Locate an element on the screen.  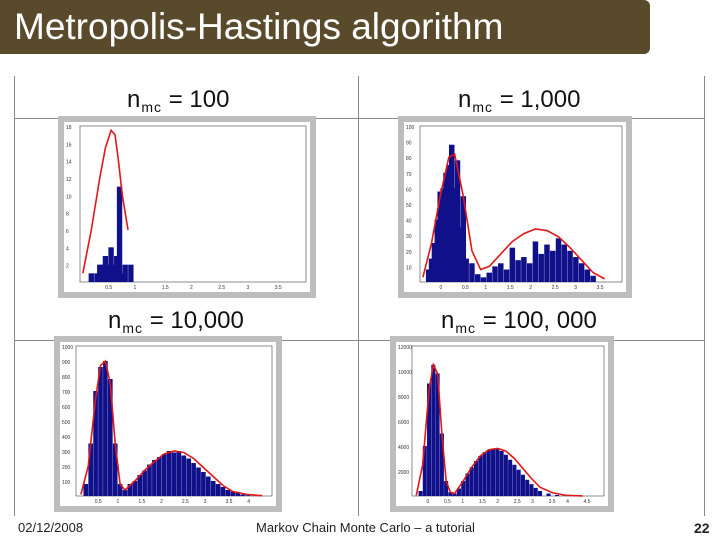
target-density-curve is located at coordinates (171, 428).